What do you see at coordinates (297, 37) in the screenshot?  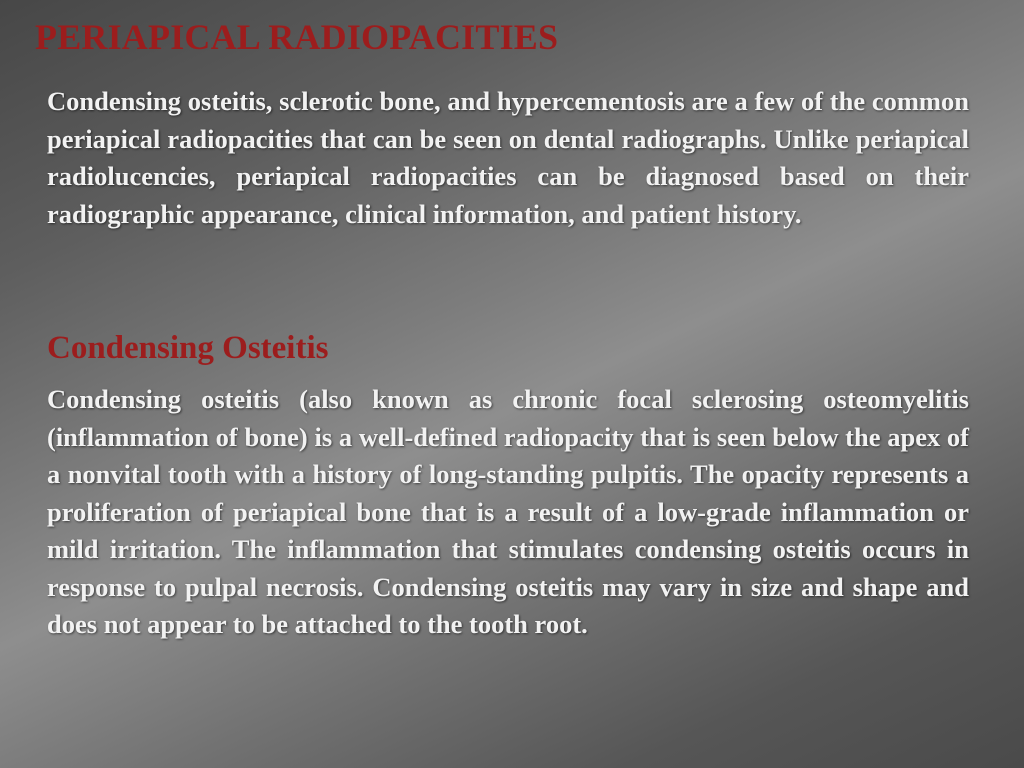 I see `slide-title: PERIAPICAL RADIOPACITIES` at bounding box center [297, 37].